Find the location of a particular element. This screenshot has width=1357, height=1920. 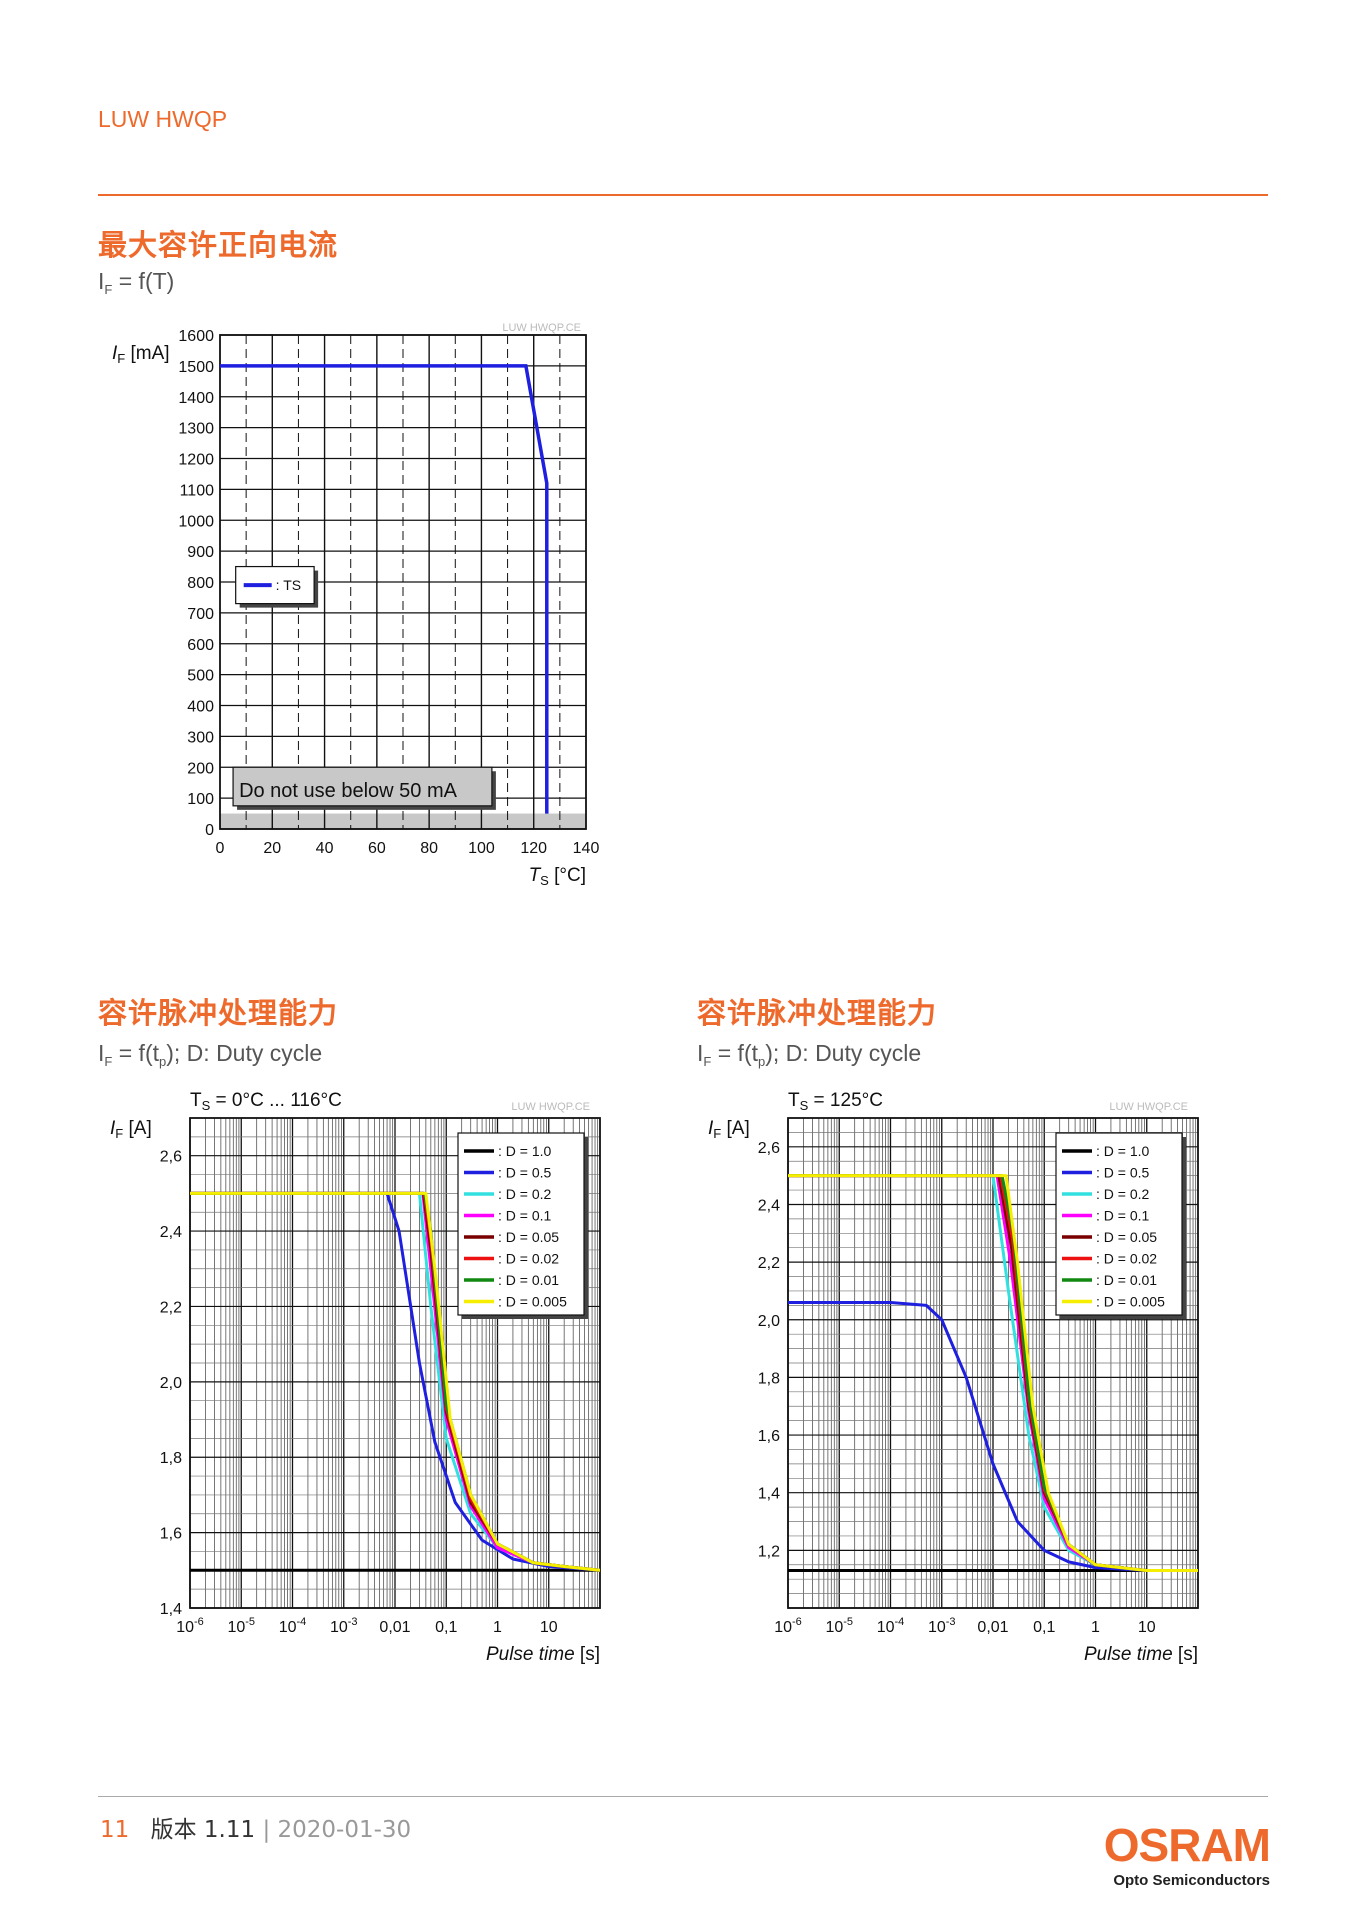

chart-title: TS = 125°C is located at coordinates (835, 1101).